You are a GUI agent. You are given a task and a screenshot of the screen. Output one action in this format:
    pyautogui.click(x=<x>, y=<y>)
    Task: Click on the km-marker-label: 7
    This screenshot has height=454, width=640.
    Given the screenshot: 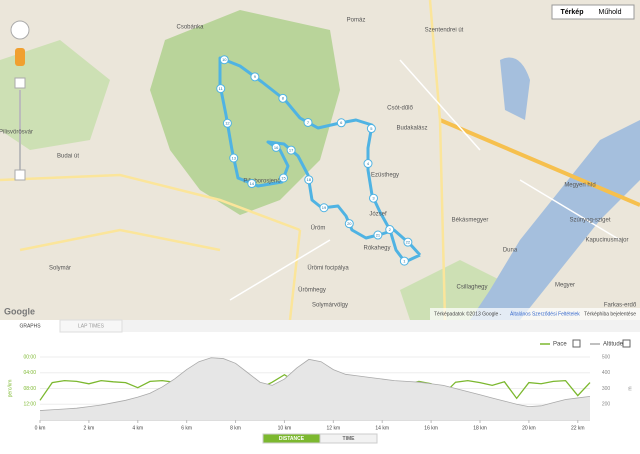 What is the action you would take?
    pyautogui.click(x=308, y=122)
    